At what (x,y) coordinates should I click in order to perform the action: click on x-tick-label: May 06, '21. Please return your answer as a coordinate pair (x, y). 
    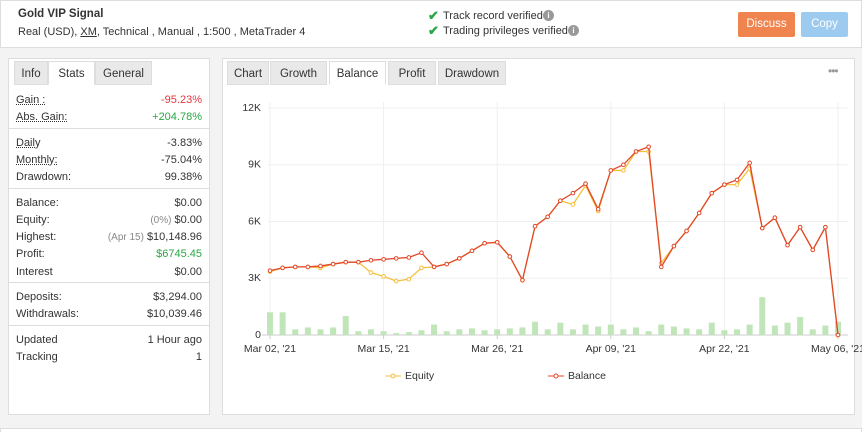
    Looking at the image, I should click on (836, 349).